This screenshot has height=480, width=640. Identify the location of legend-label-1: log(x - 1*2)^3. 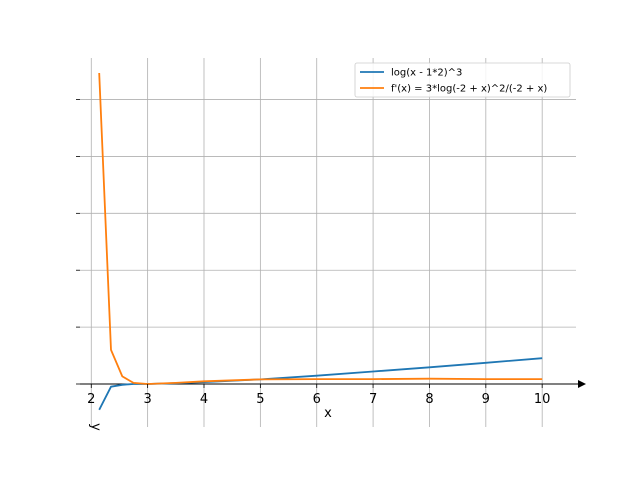
(426, 73).